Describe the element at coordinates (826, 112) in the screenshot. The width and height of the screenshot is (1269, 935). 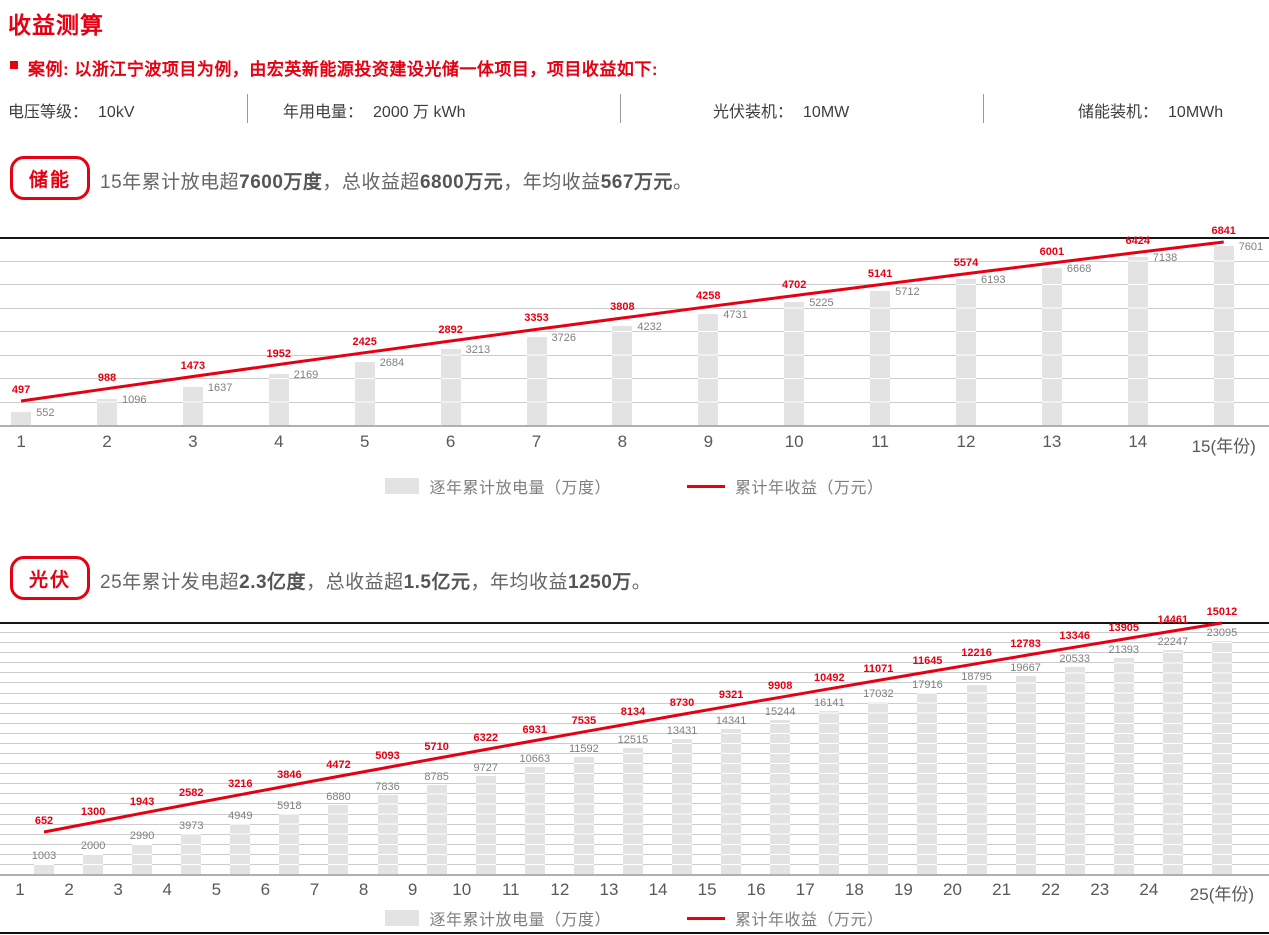
I see `spec-value: 10MW` at that location.